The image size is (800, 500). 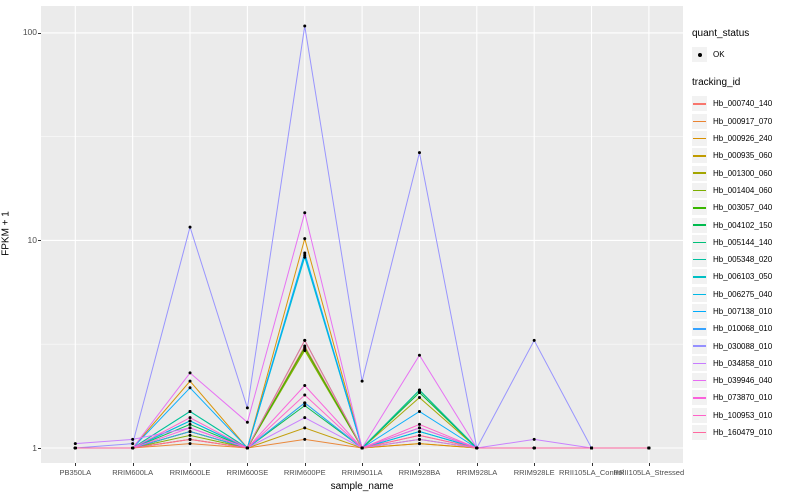 I want to click on y-axis-title: FPKM + 1, so click(x=6, y=233).